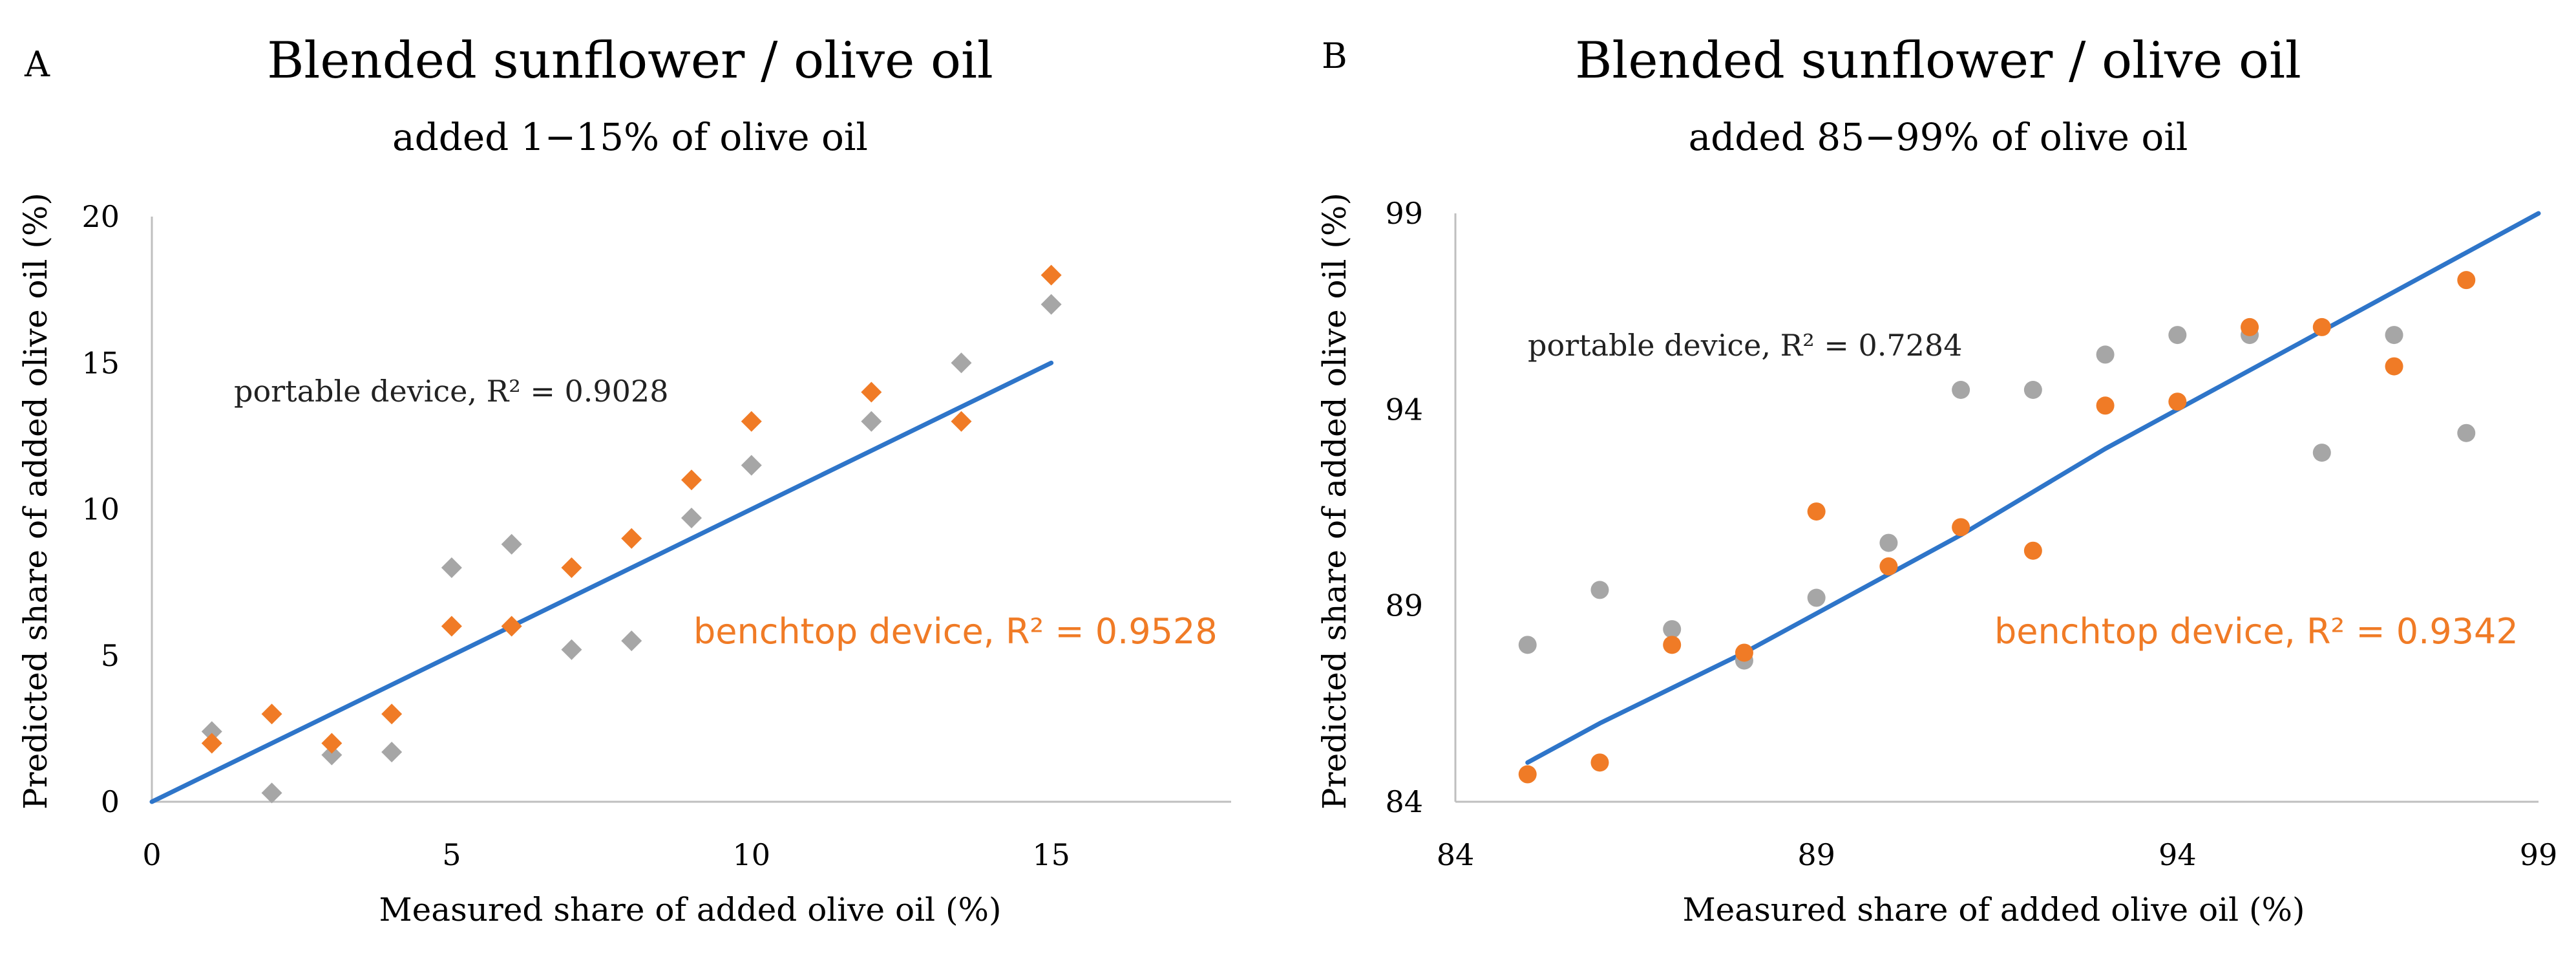 The image size is (2576, 955). I want to click on chart-b-y-ticks: 84 89 94 99, so click(1404, 507).